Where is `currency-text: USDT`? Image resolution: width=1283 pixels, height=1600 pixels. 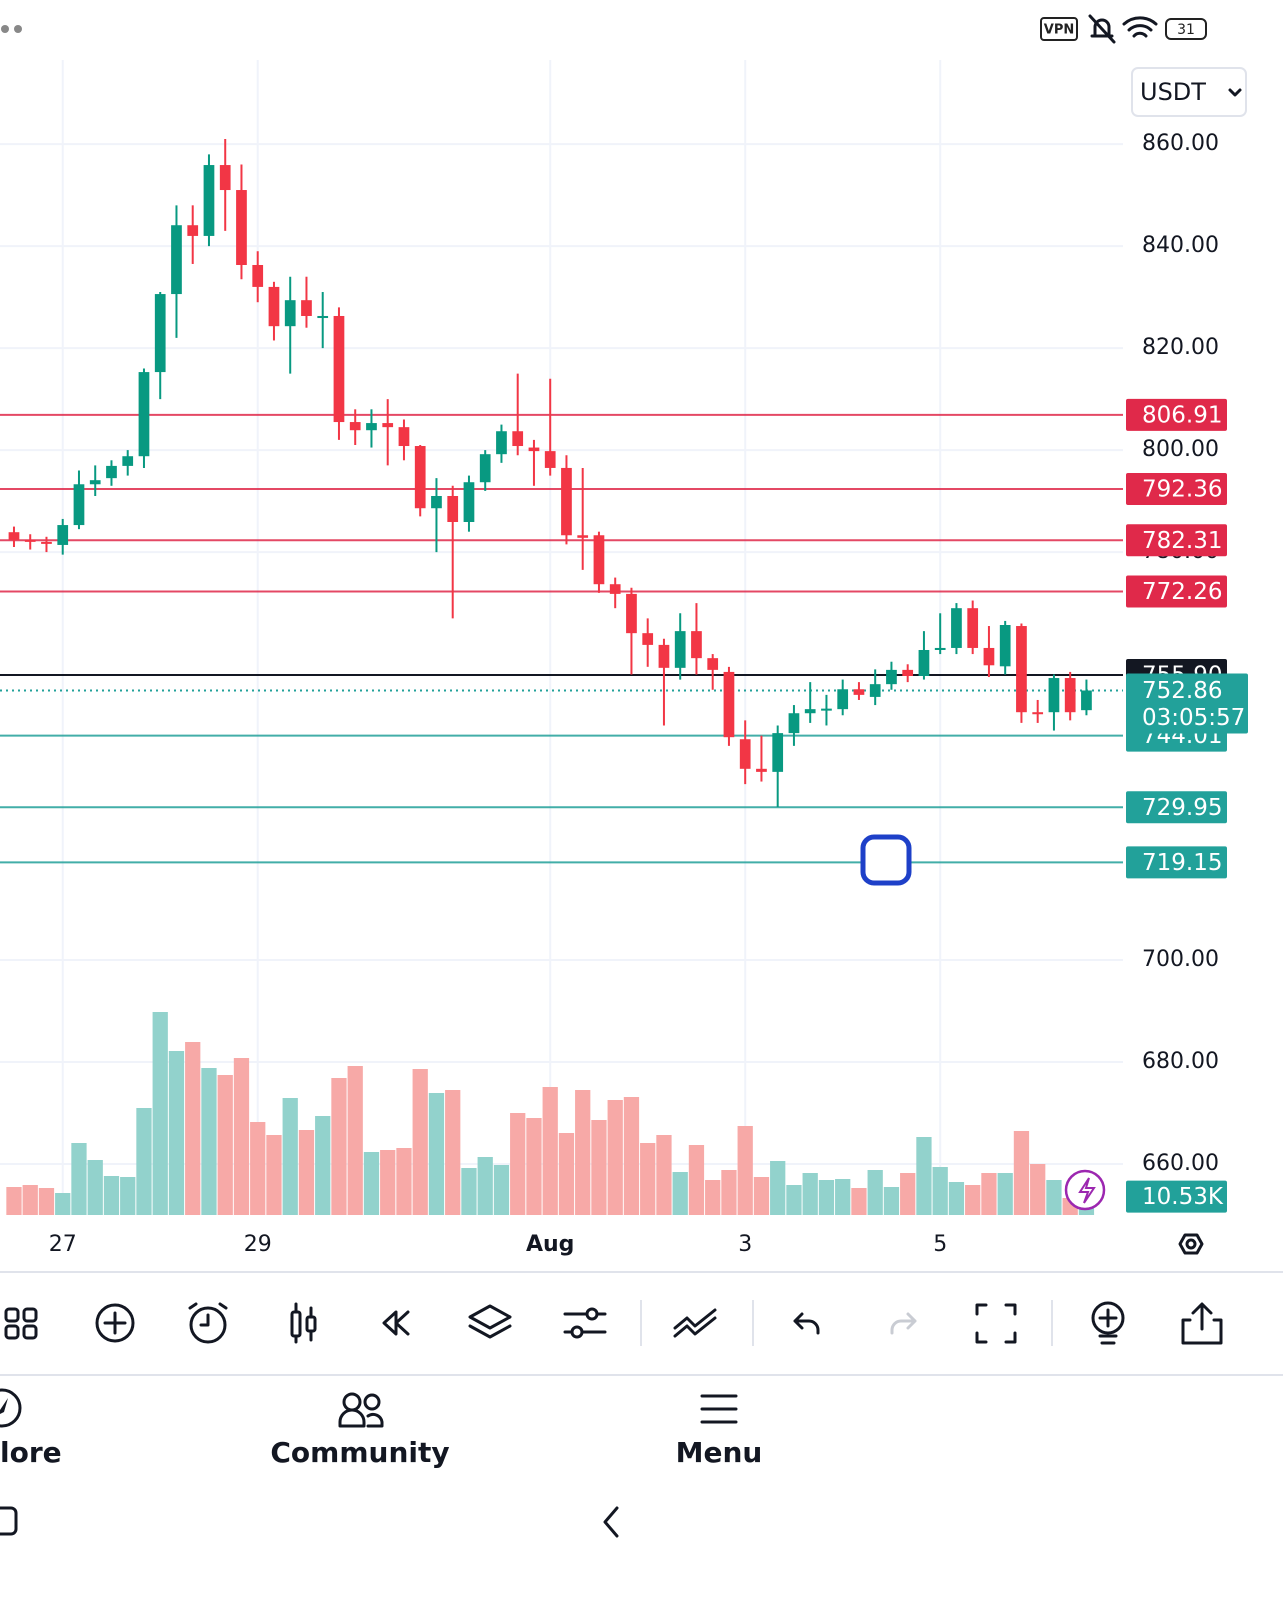 currency-text: USDT is located at coordinates (1173, 92).